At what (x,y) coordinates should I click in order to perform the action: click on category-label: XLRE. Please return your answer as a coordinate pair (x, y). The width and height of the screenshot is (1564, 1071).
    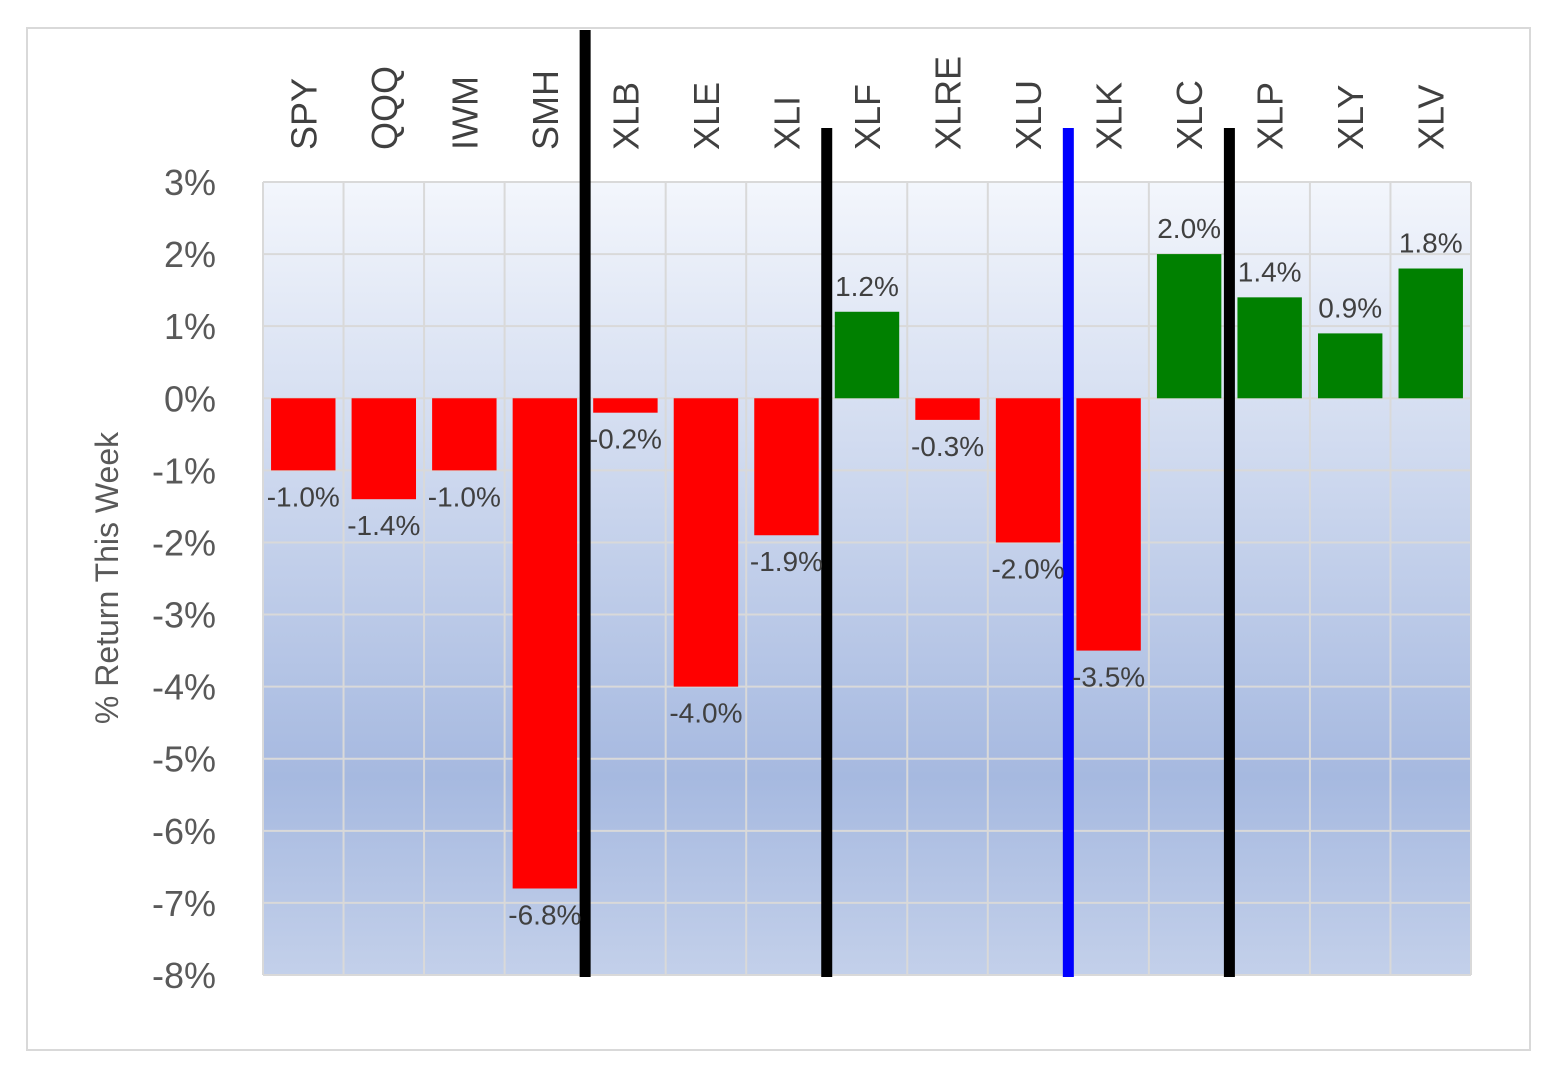
    Looking at the image, I should click on (948, 103).